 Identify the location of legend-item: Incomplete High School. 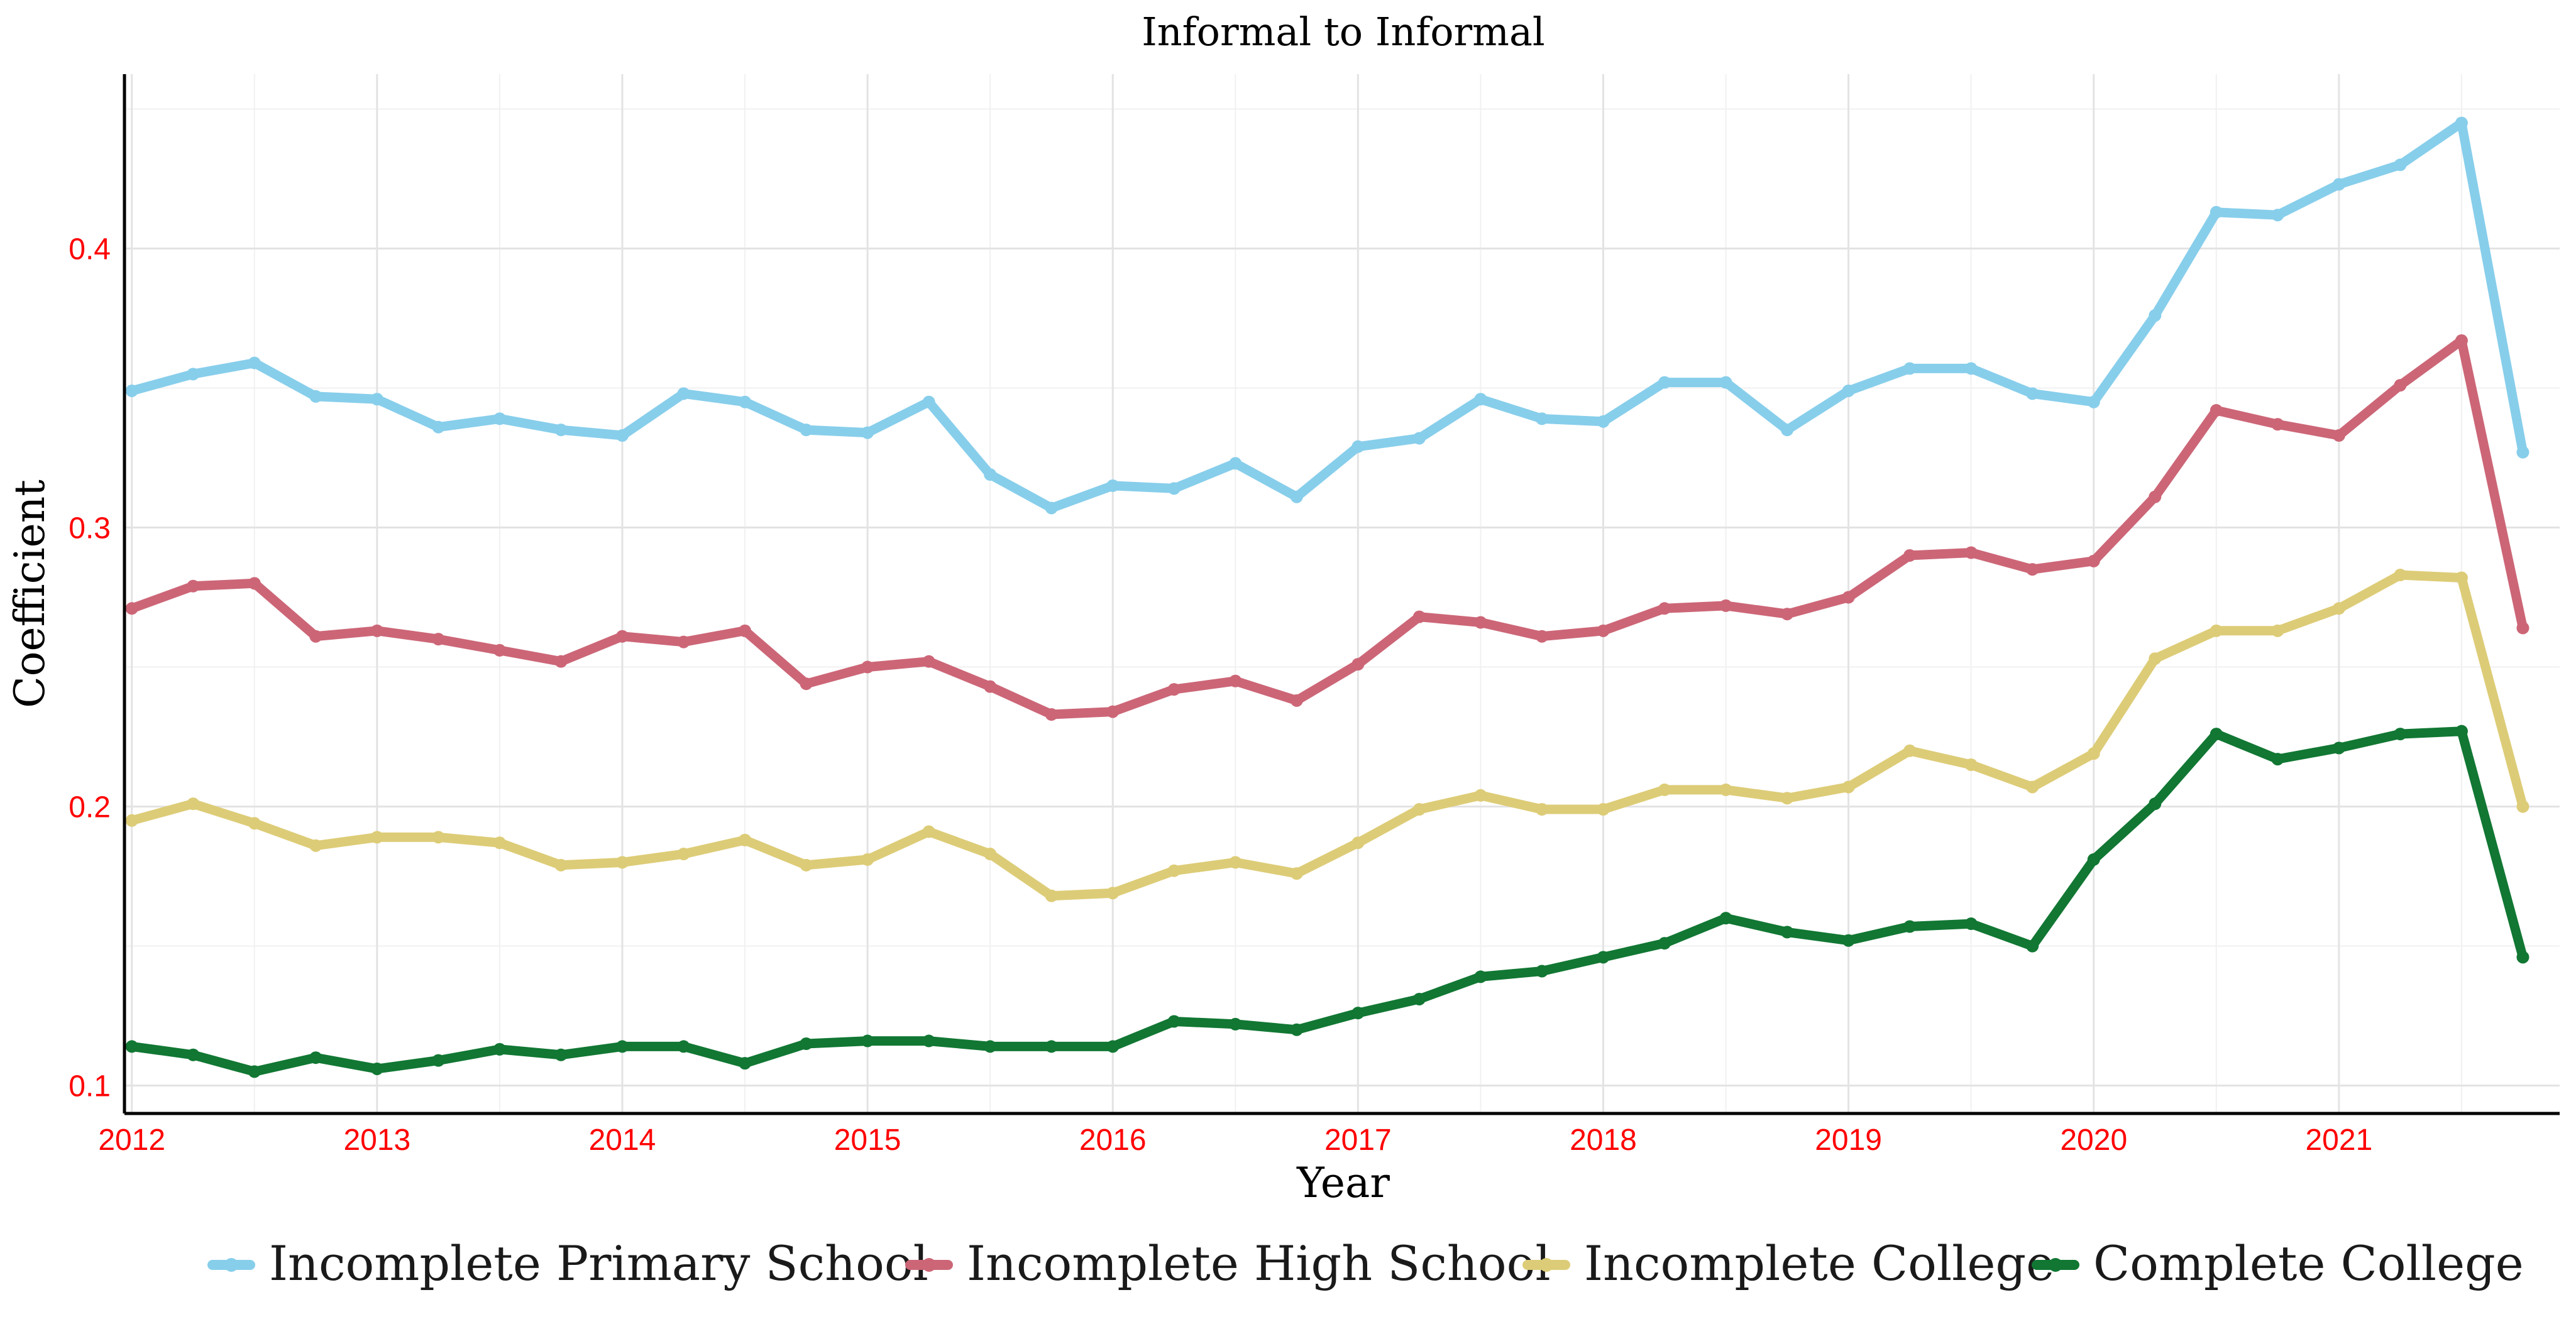
(1228, 1263).